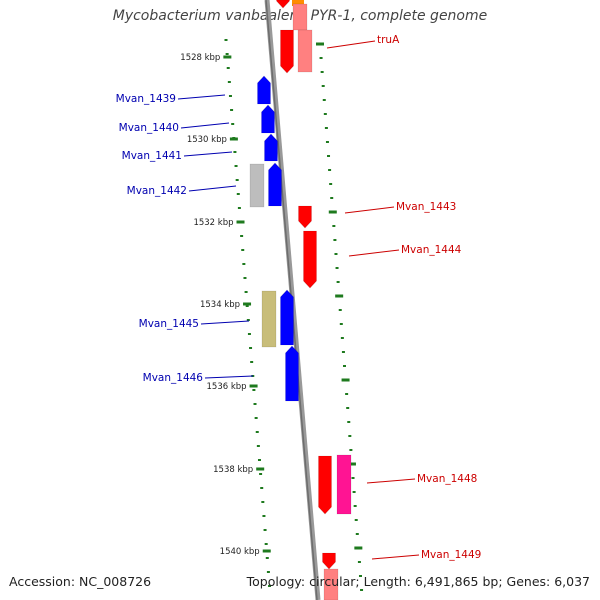 This screenshot has height=600, width=600. I want to click on gene-label: Mvan_1442, so click(157, 191).